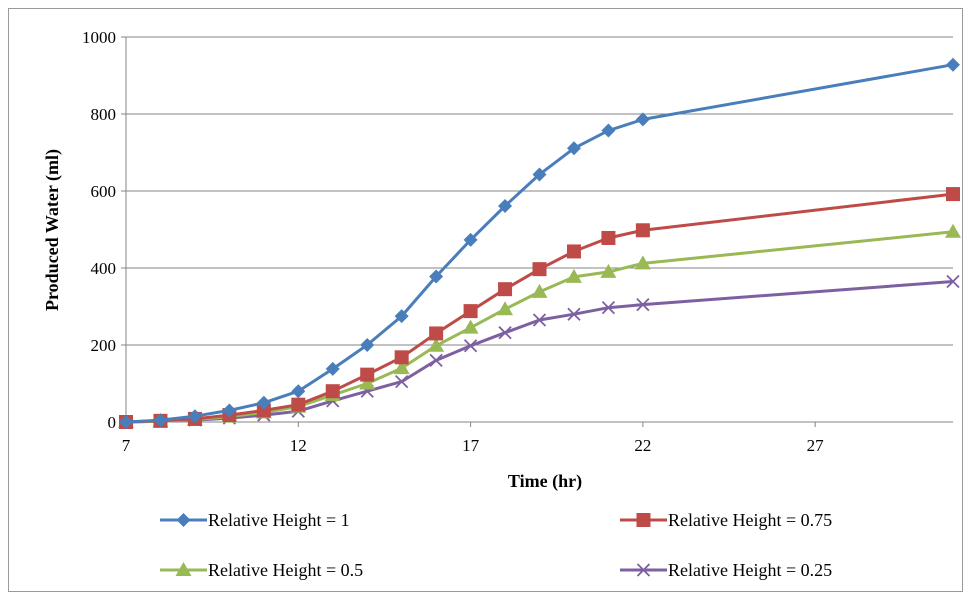 This screenshot has height=601, width=976. What do you see at coordinates (99, 37) in the screenshot?
I see `y-tick-label: 1000` at bounding box center [99, 37].